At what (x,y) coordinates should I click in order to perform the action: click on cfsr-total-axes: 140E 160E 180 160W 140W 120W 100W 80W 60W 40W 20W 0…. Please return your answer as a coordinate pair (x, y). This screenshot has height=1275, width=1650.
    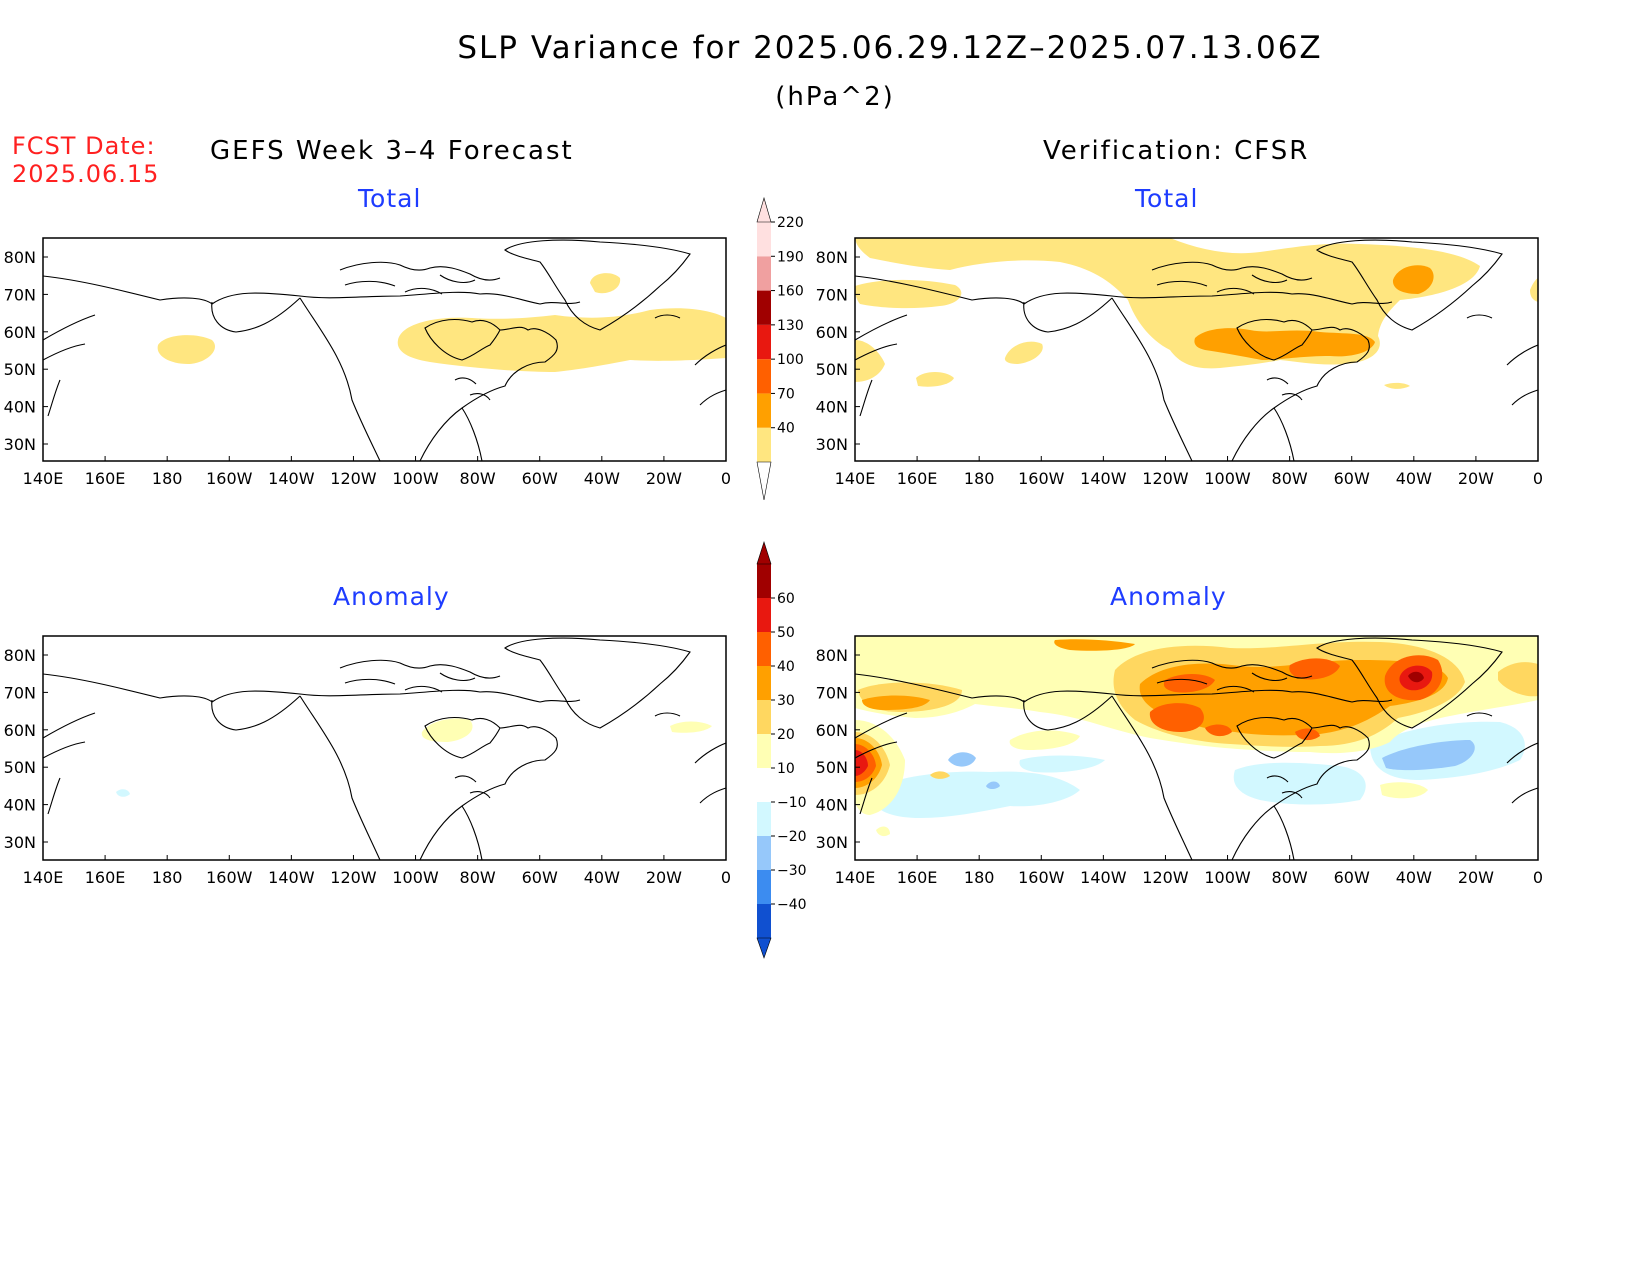
    Looking at the image, I should click on (1179, 368).